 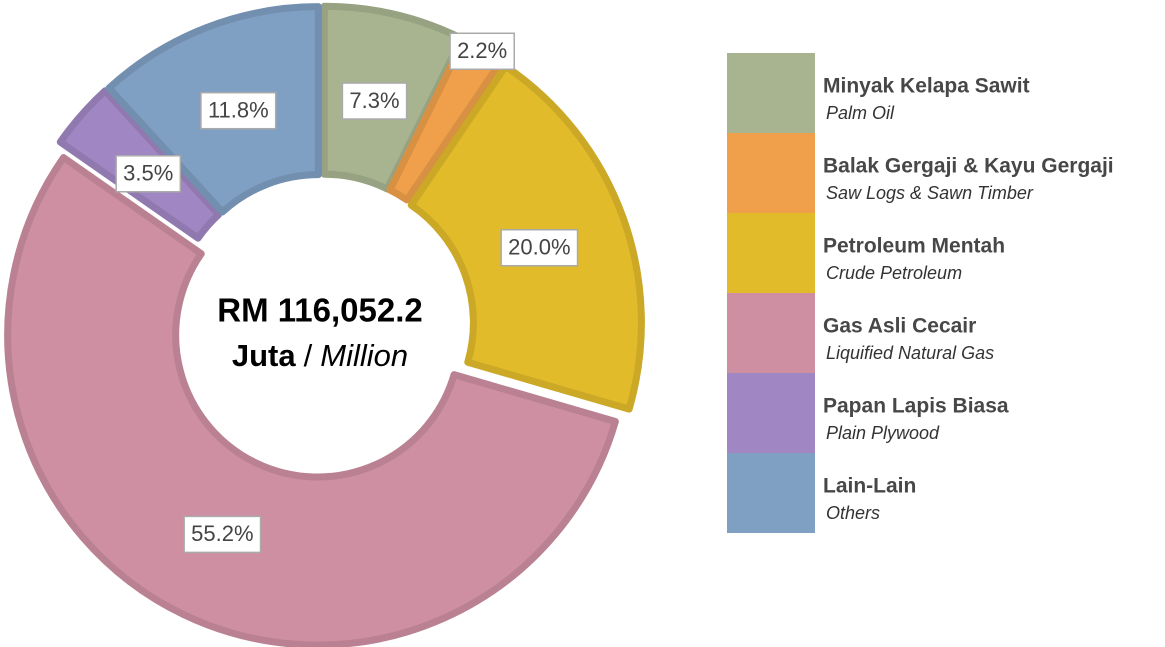 What do you see at coordinates (930, 193) in the screenshot?
I see `legend-translation: Saw Logs & Sawn Timber` at bounding box center [930, 193].